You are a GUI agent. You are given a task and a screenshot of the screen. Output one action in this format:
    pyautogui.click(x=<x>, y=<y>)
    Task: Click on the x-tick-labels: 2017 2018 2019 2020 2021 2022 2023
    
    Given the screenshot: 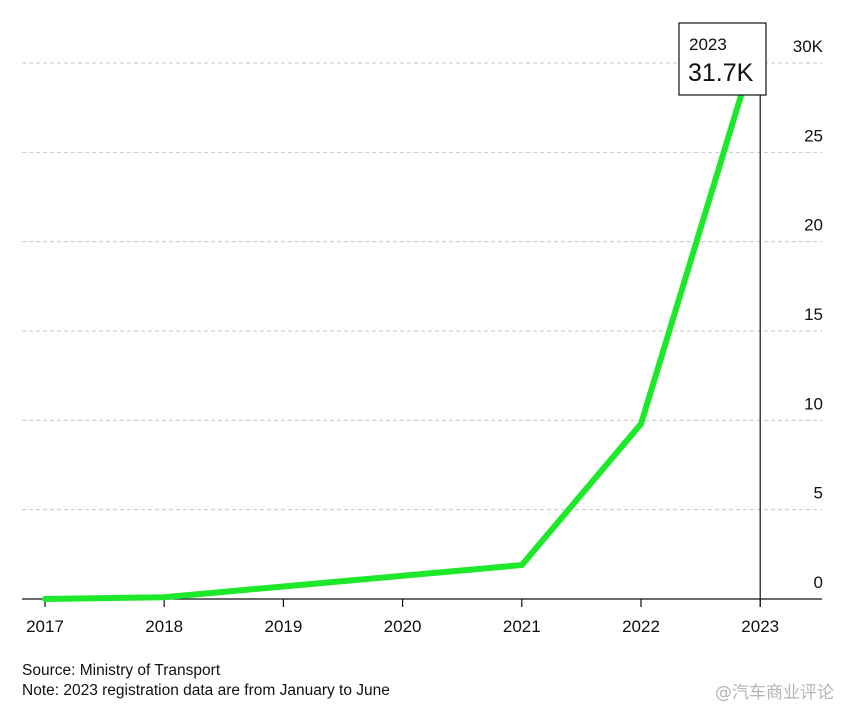 What is the action you would take?
    pyautogui.click(x=402, y=617)
    